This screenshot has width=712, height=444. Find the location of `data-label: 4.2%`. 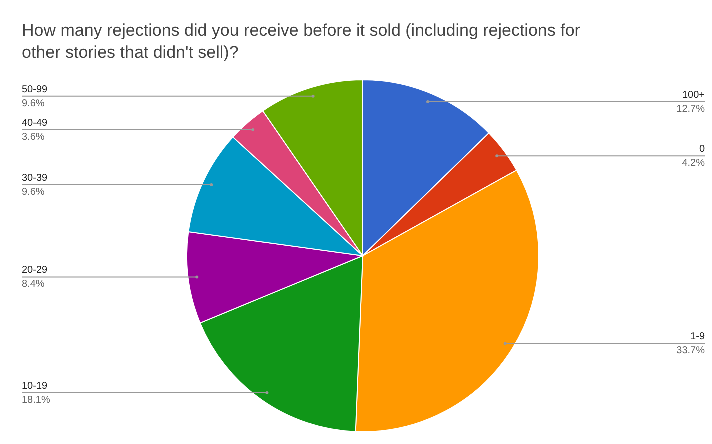

data-label: 4.2% is located at coordinates (694, 164).